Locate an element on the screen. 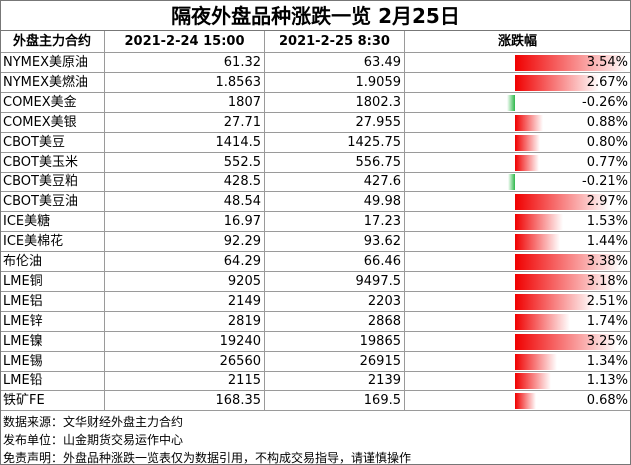 The width and height of the screenshot is (631, 465). change-label: 2.67% is located at coordinates (518, 83).